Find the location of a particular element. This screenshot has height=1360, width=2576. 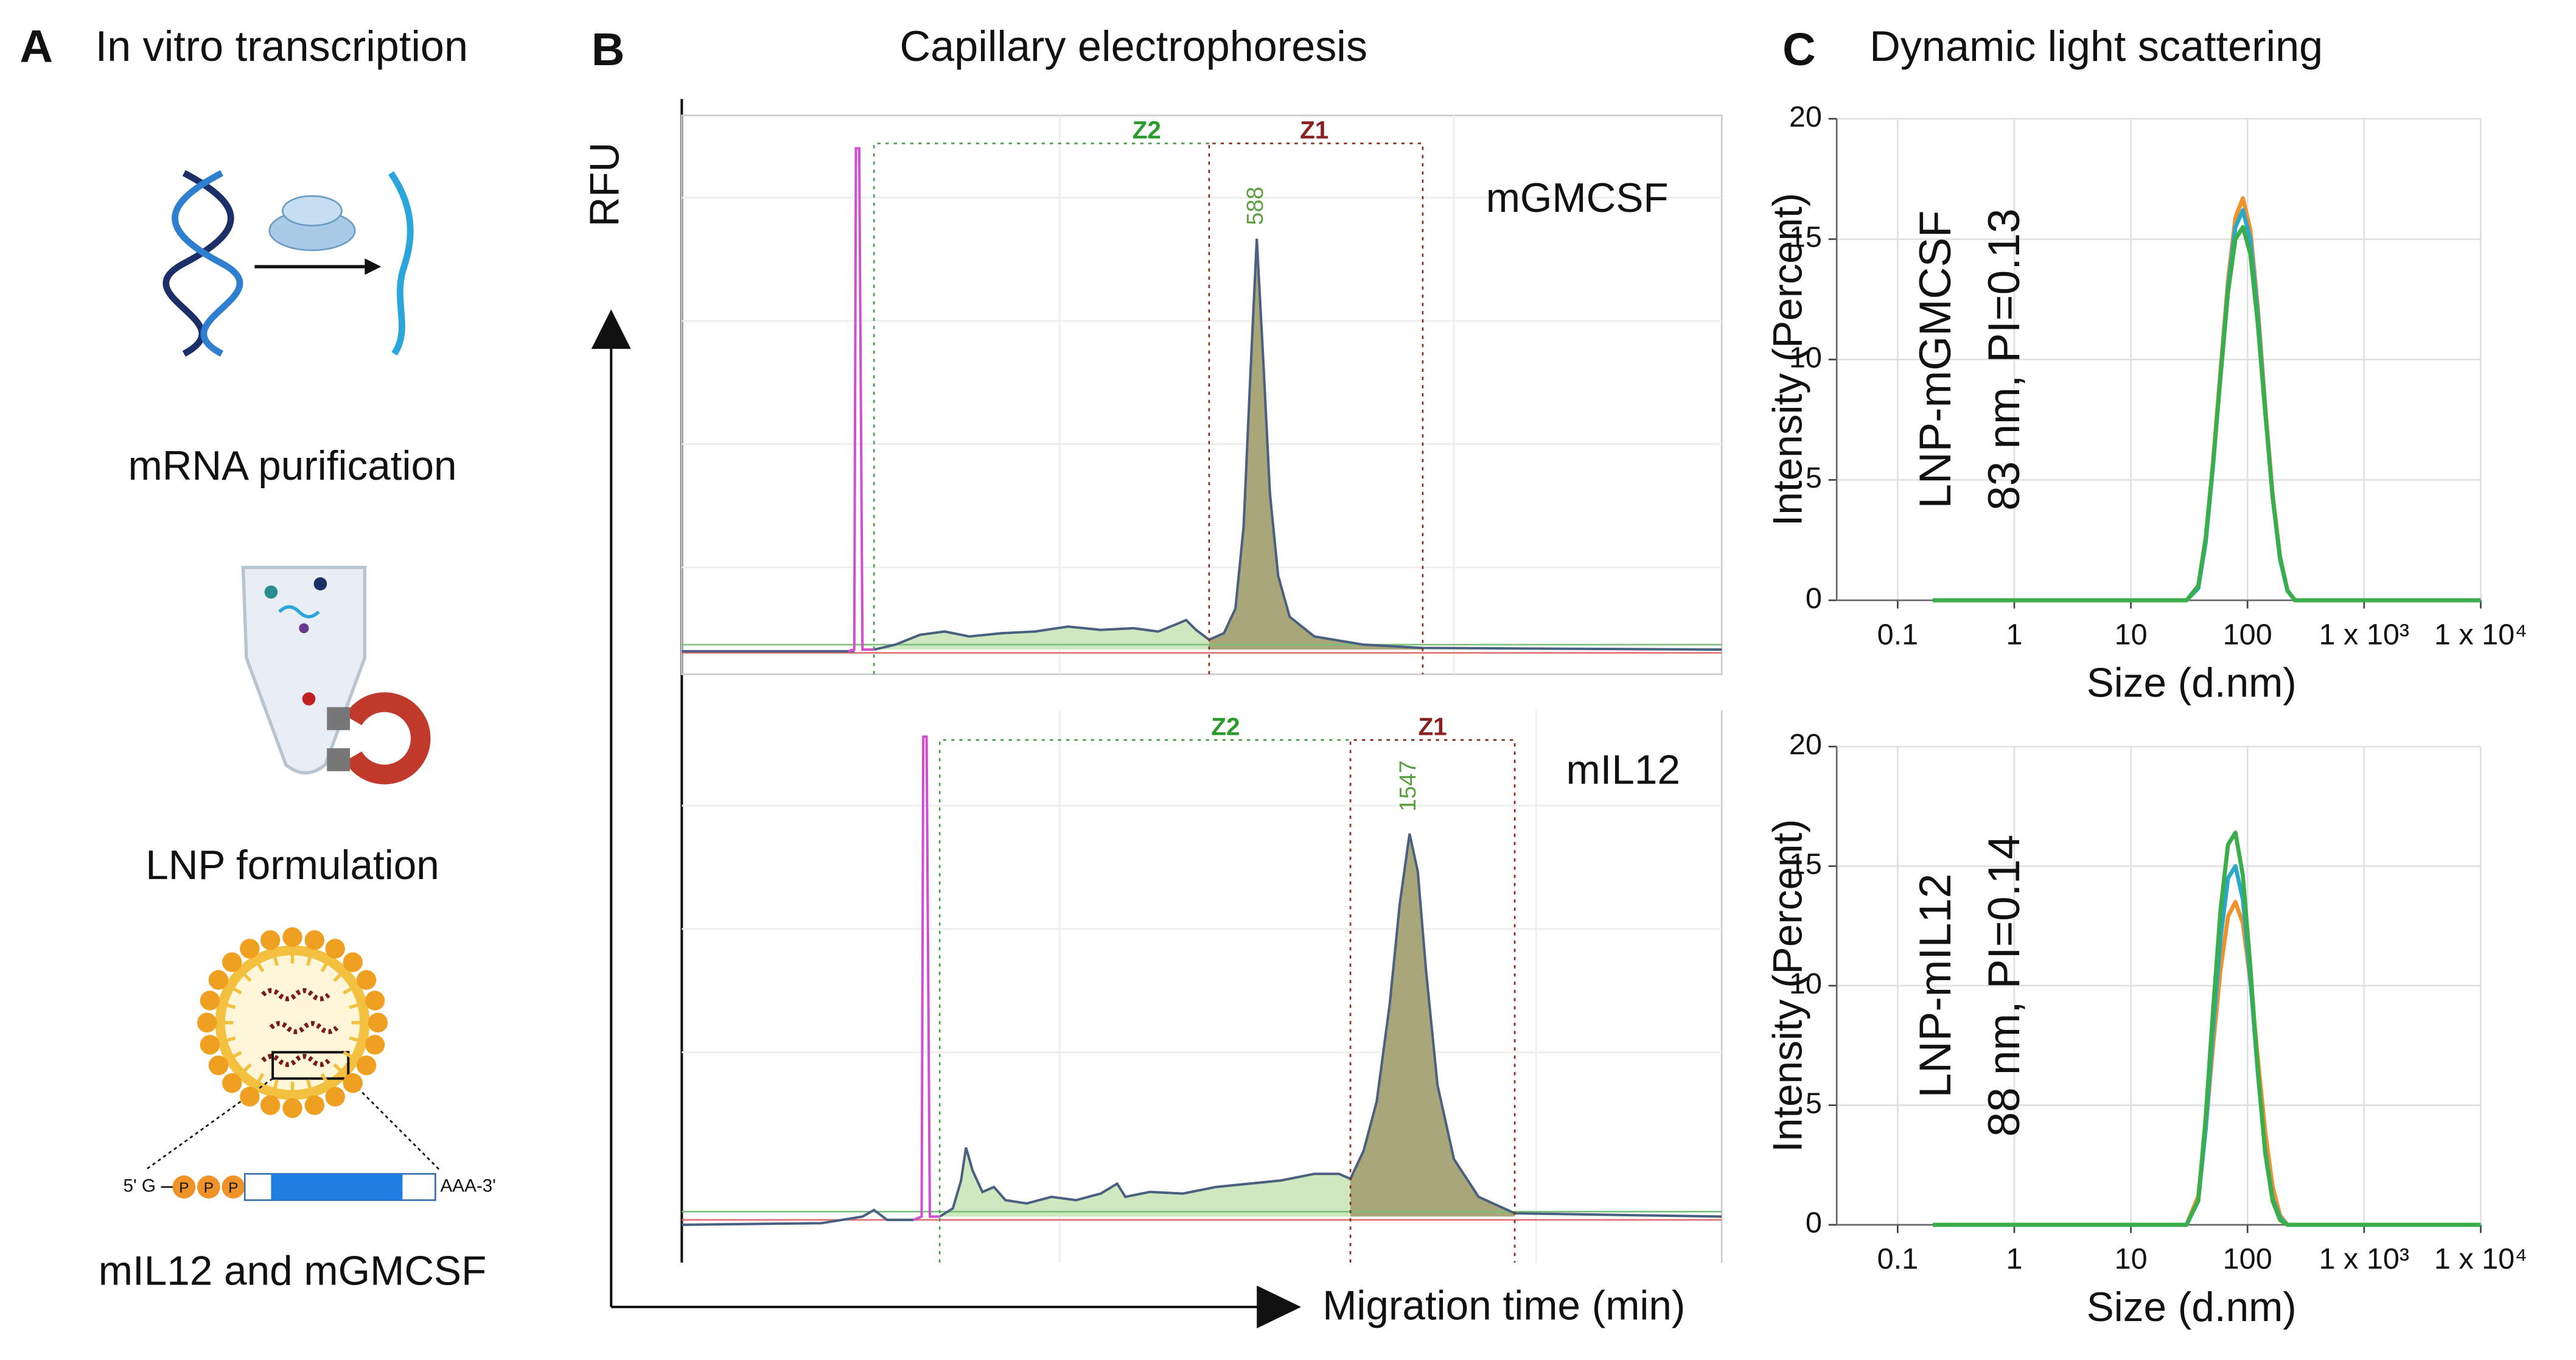

cap-label: P is located at coordinates (233, 1188).